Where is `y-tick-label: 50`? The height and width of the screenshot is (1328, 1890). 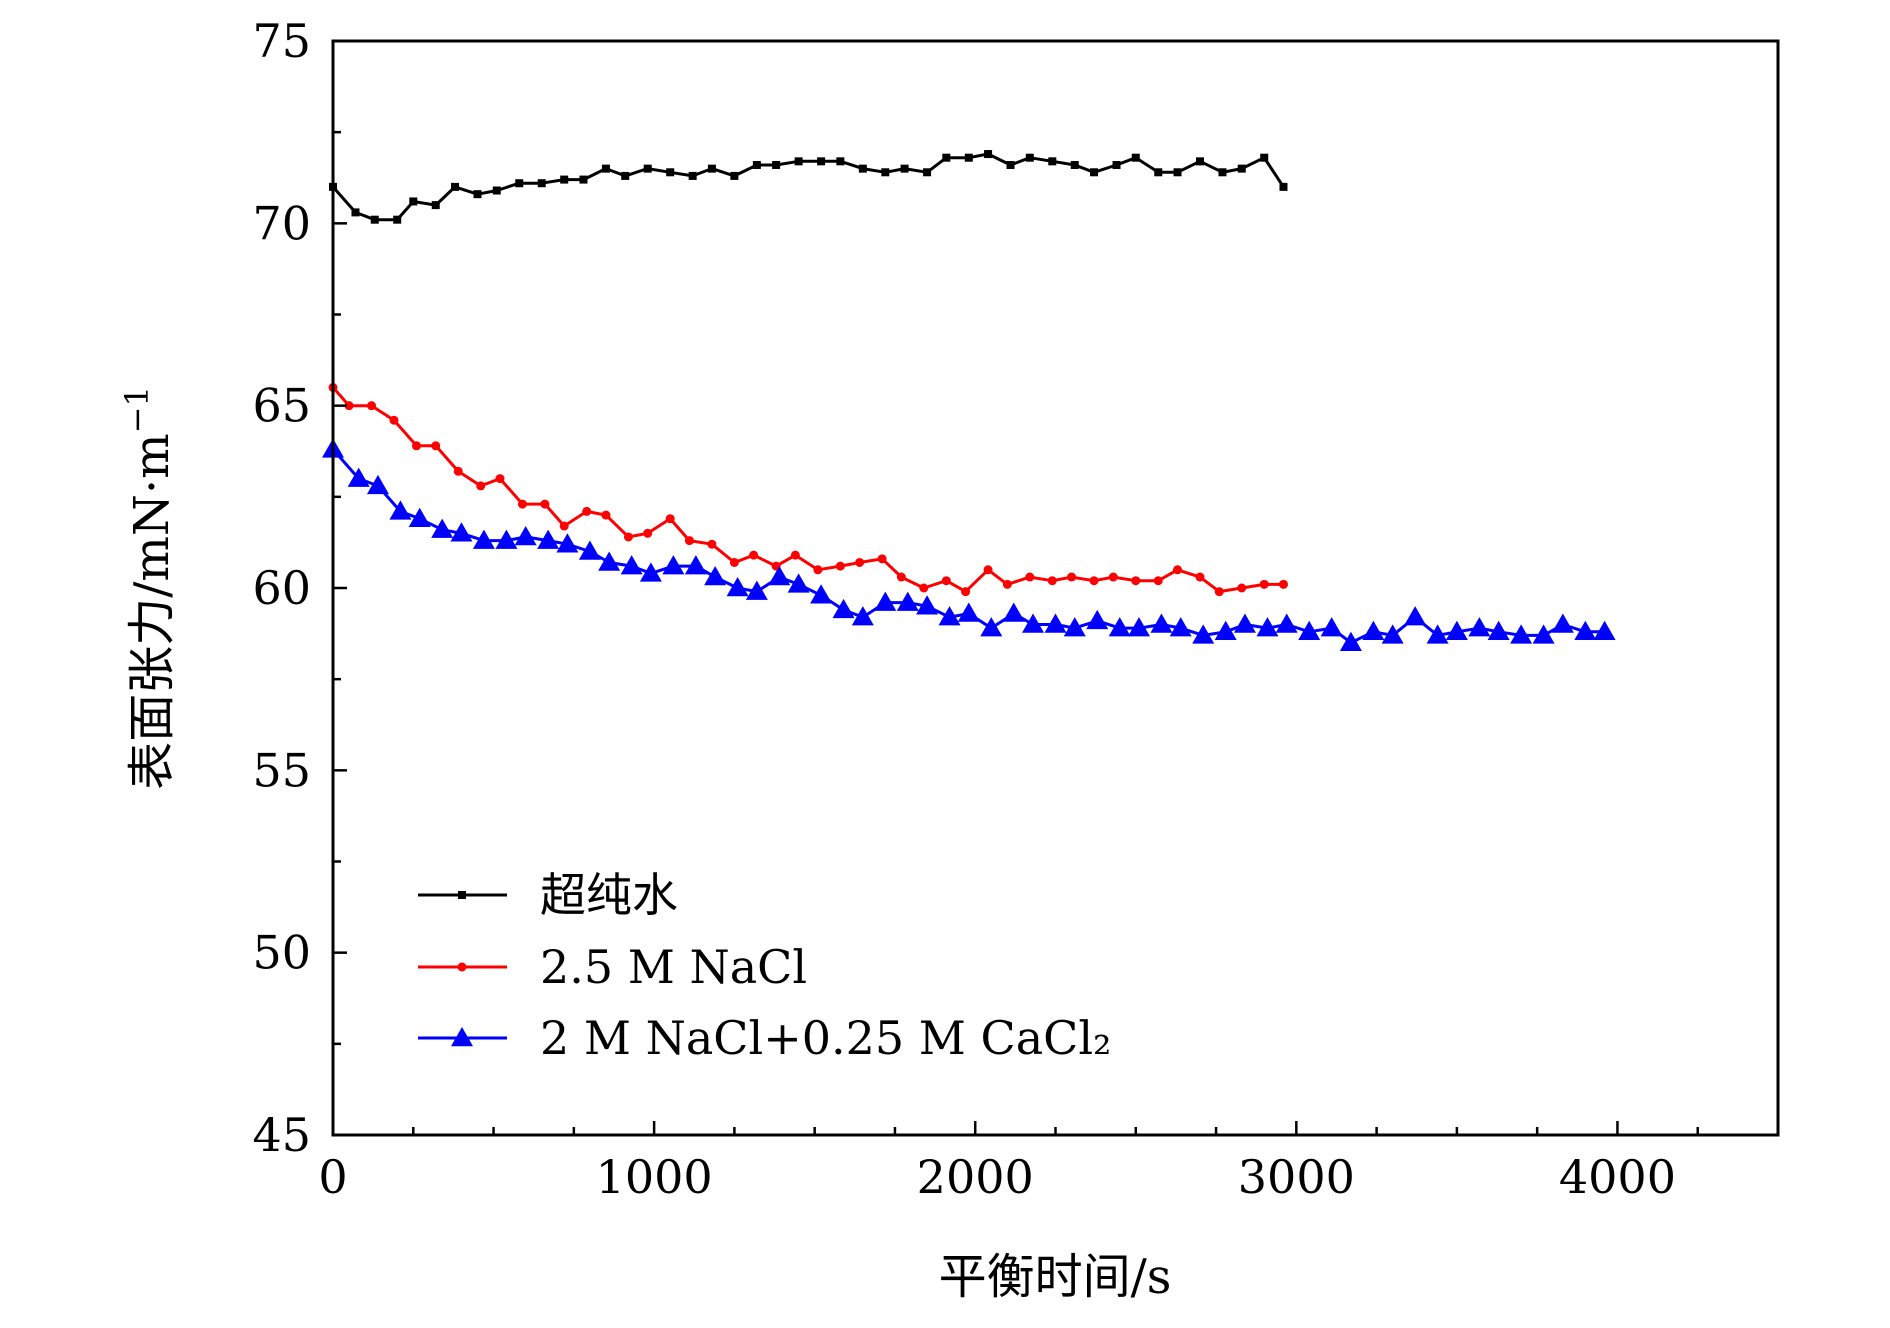 y-tick-label: 50 is located at coordinates (281, 953).